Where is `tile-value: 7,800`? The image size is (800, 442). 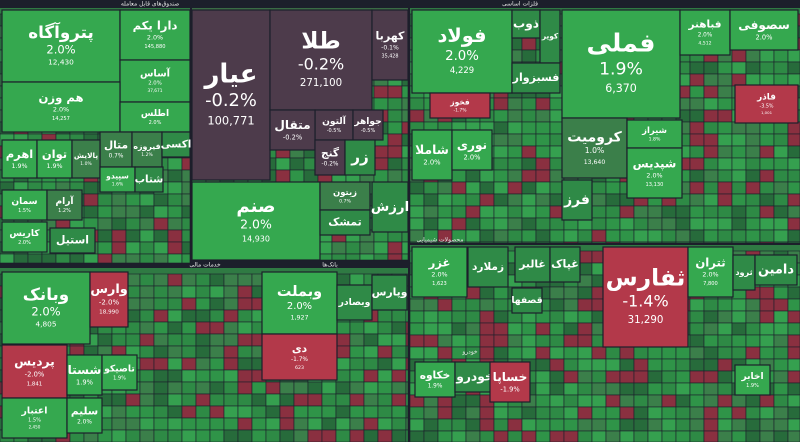 tile-value: 7,800 is located at coordinates (710, 284).